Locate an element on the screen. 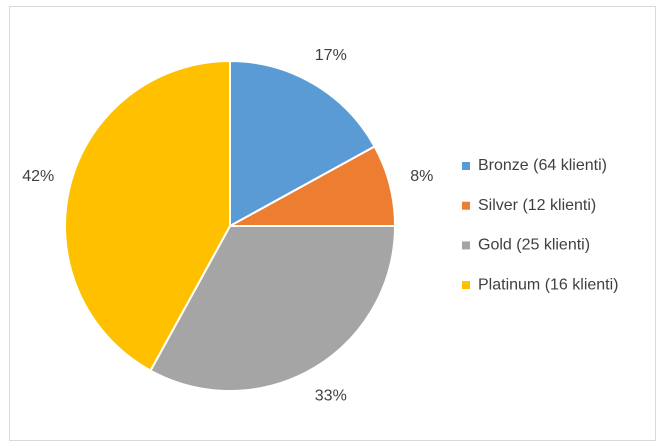 The image size is (658, 443). data-label: 33% is located at coordinates (331, 396).